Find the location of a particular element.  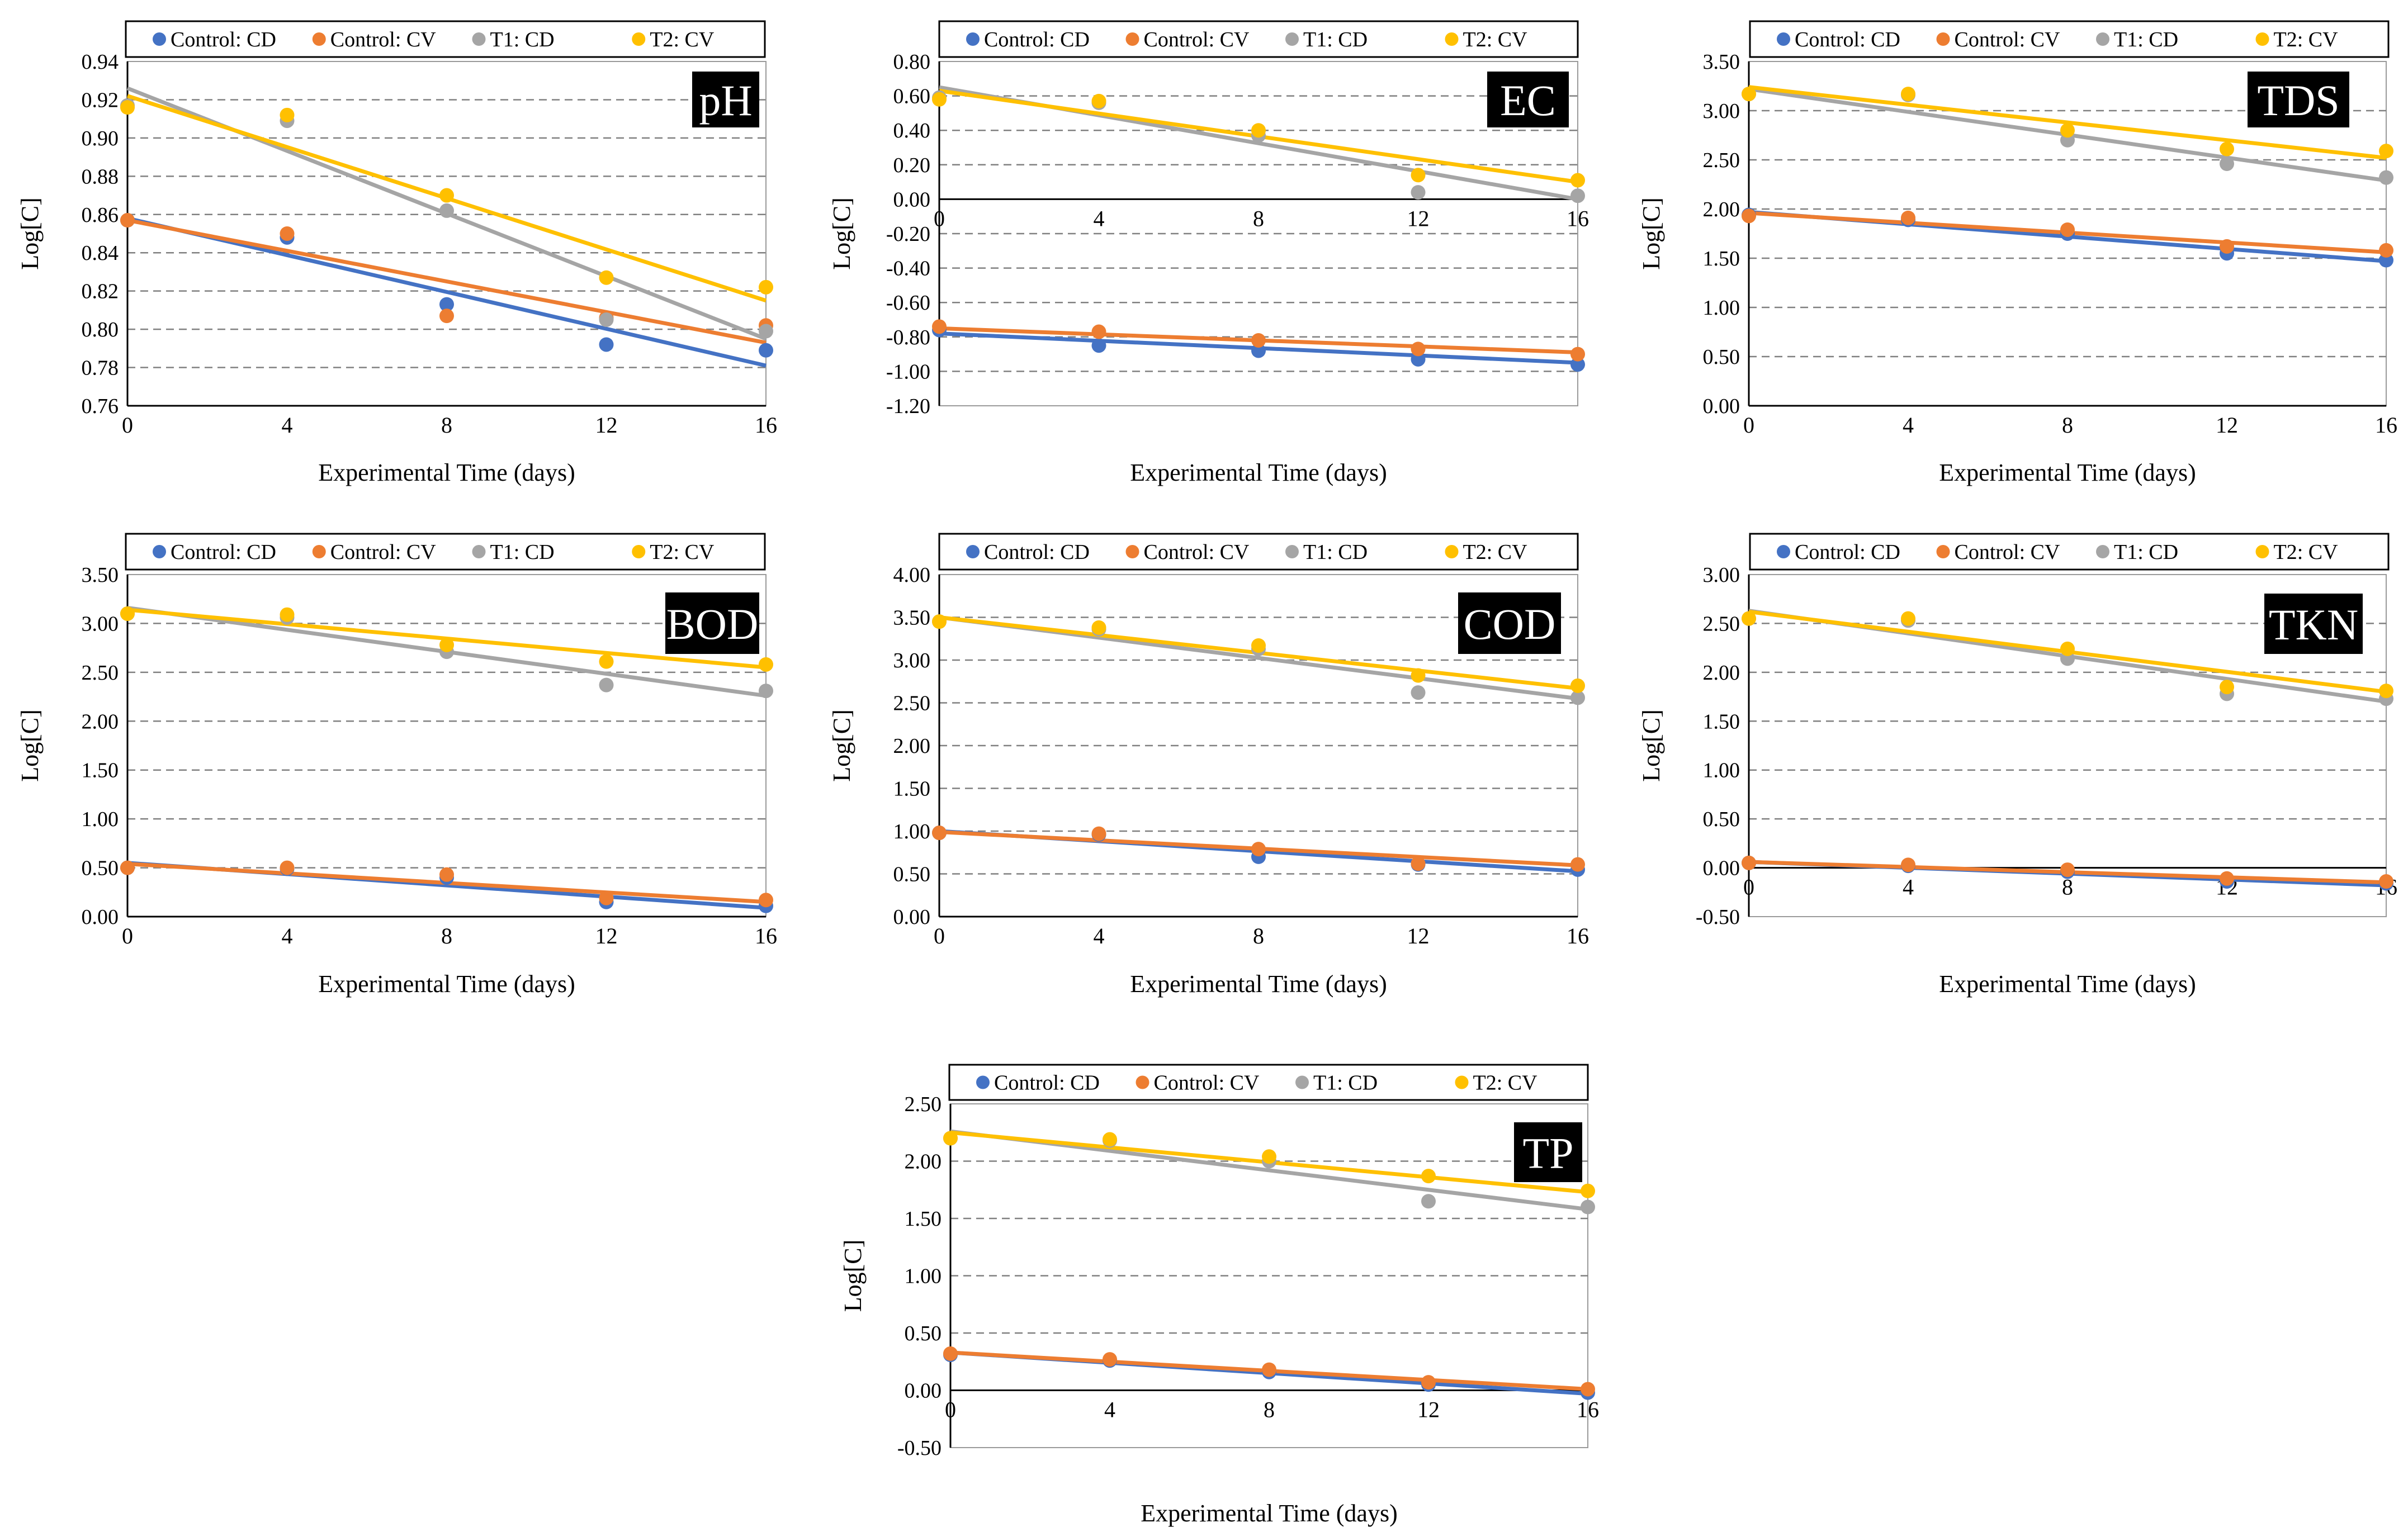

y-tick-label: -0.80 is located at coordinates (908, 338).